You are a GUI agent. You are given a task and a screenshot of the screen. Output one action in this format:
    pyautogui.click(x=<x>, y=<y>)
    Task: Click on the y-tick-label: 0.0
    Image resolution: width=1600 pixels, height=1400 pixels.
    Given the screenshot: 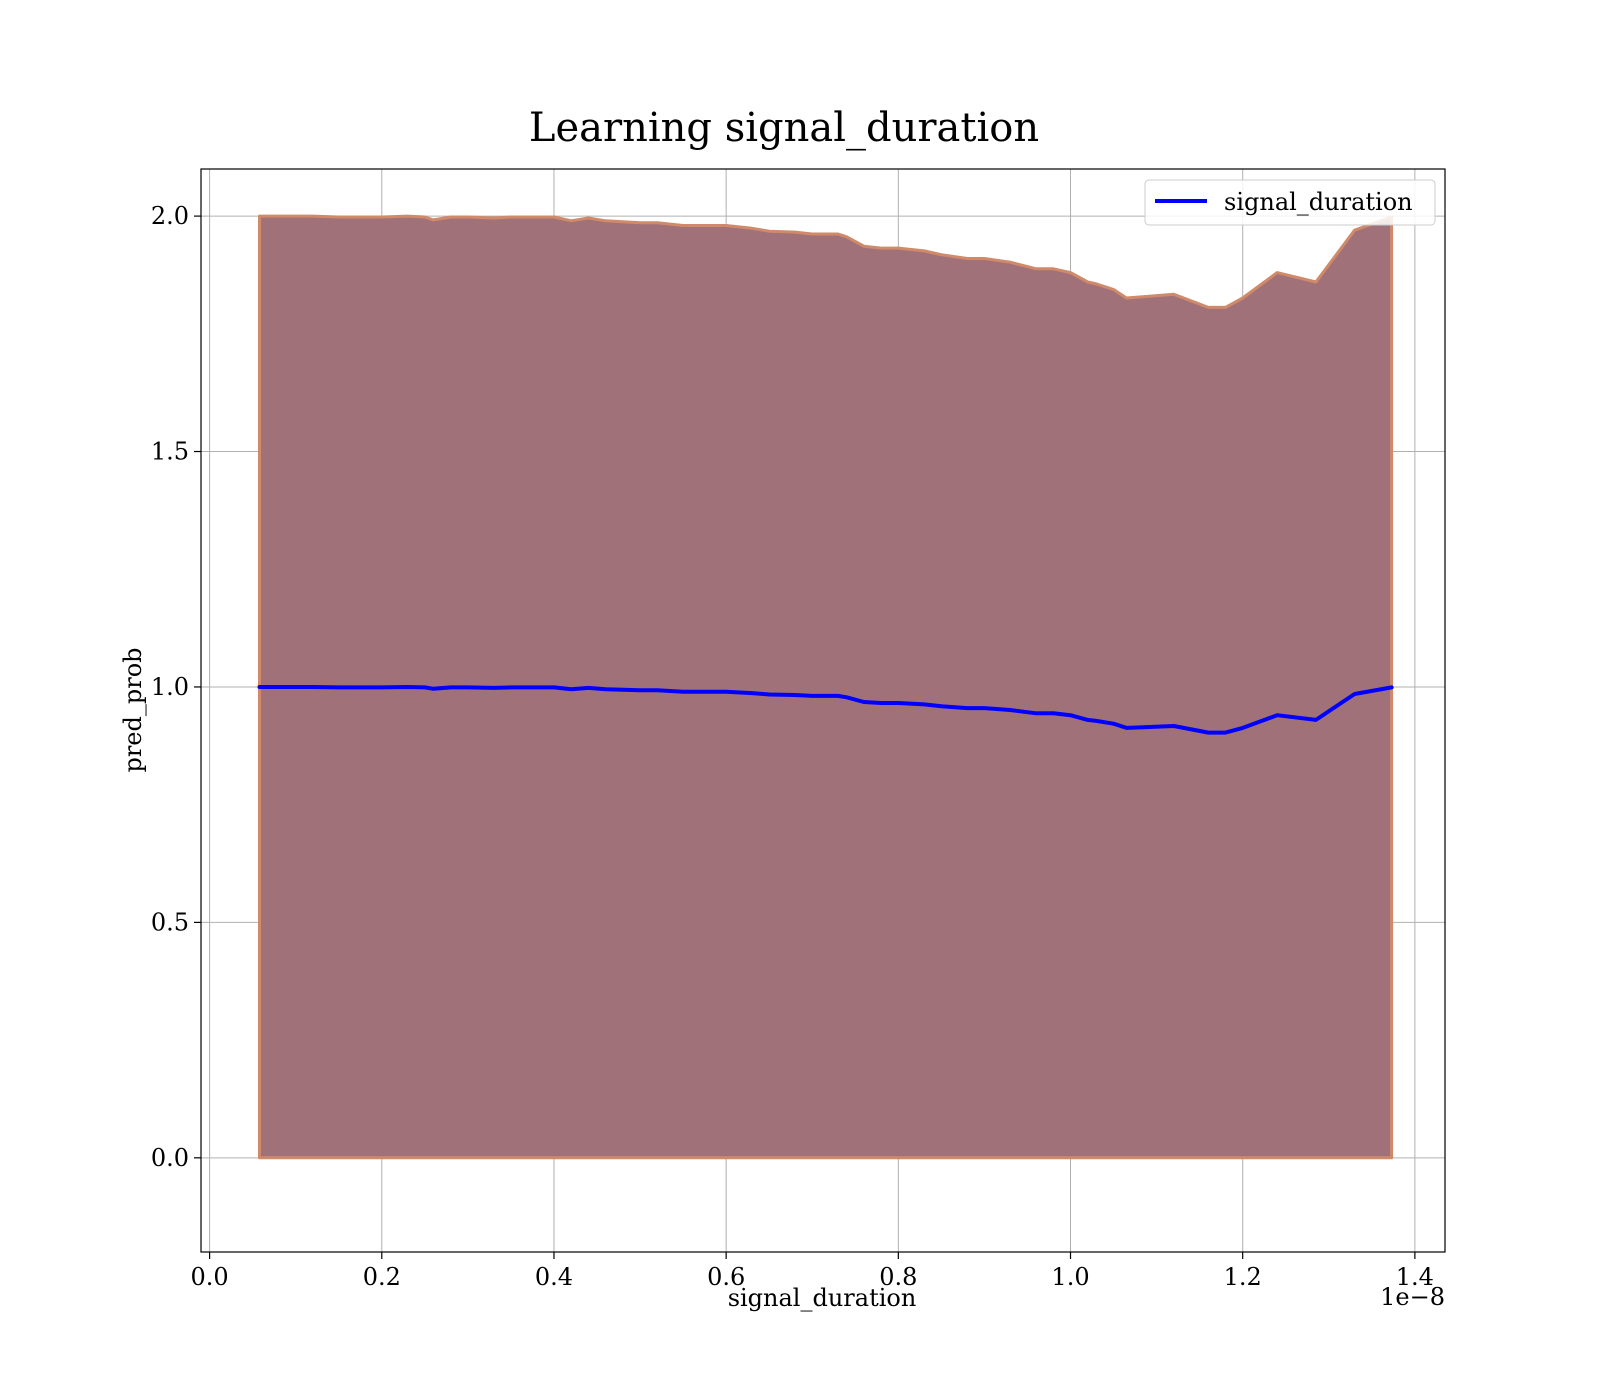 What is the action you would take?
    pyautogui.click(x=170, y=1158)
    